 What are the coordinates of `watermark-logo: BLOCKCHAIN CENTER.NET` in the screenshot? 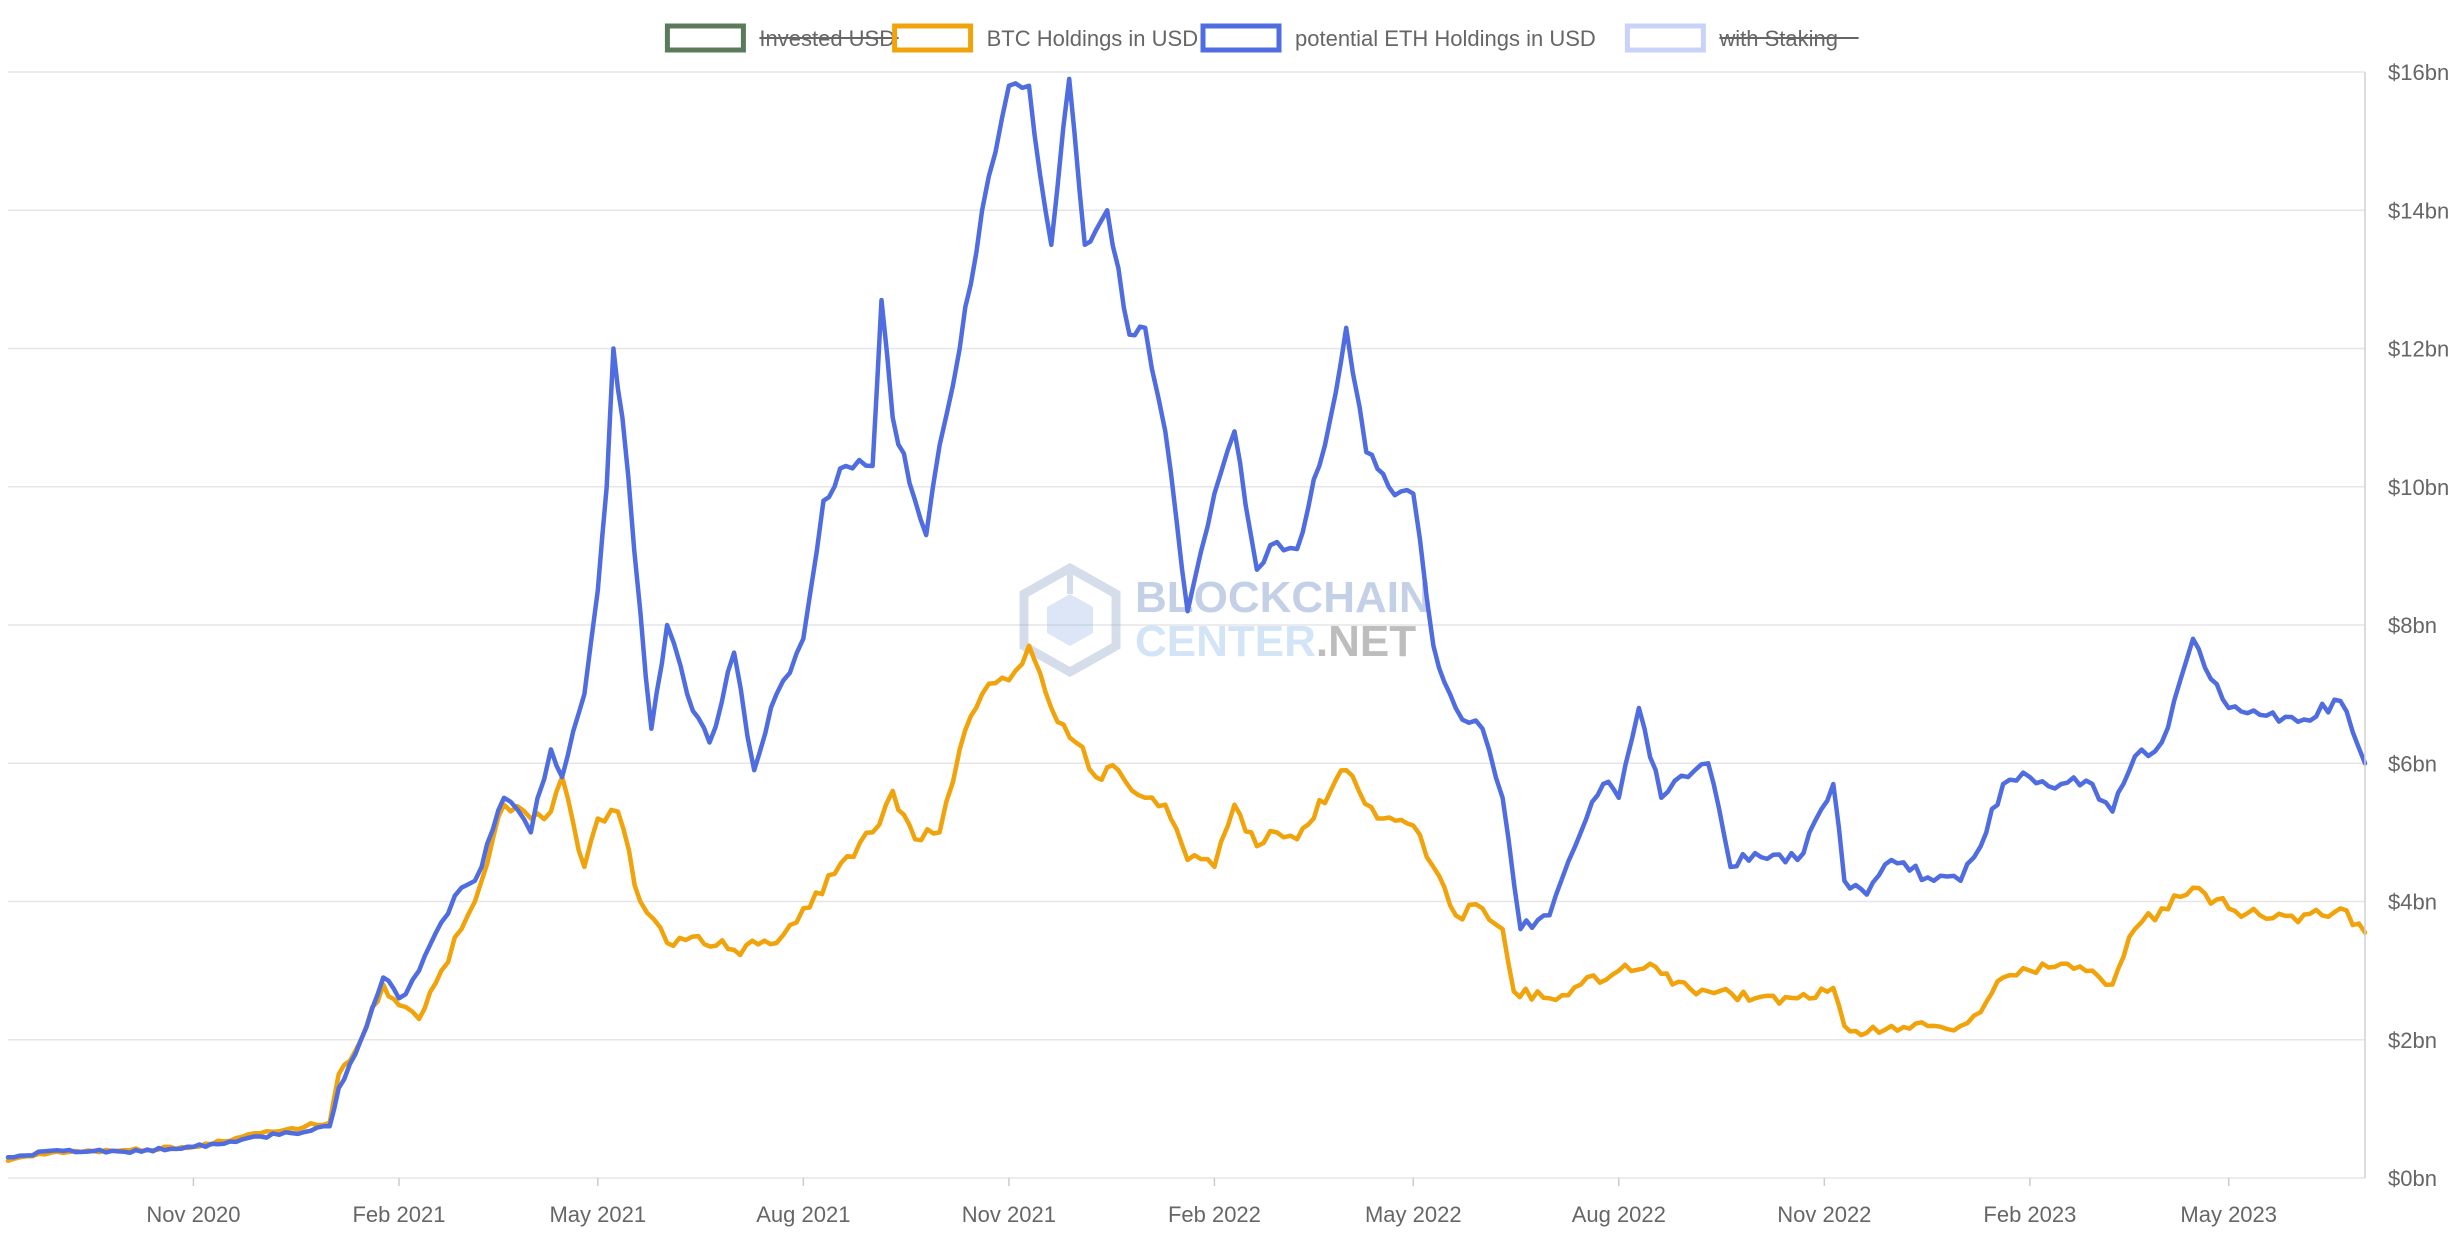 It's located at (1225, 620).